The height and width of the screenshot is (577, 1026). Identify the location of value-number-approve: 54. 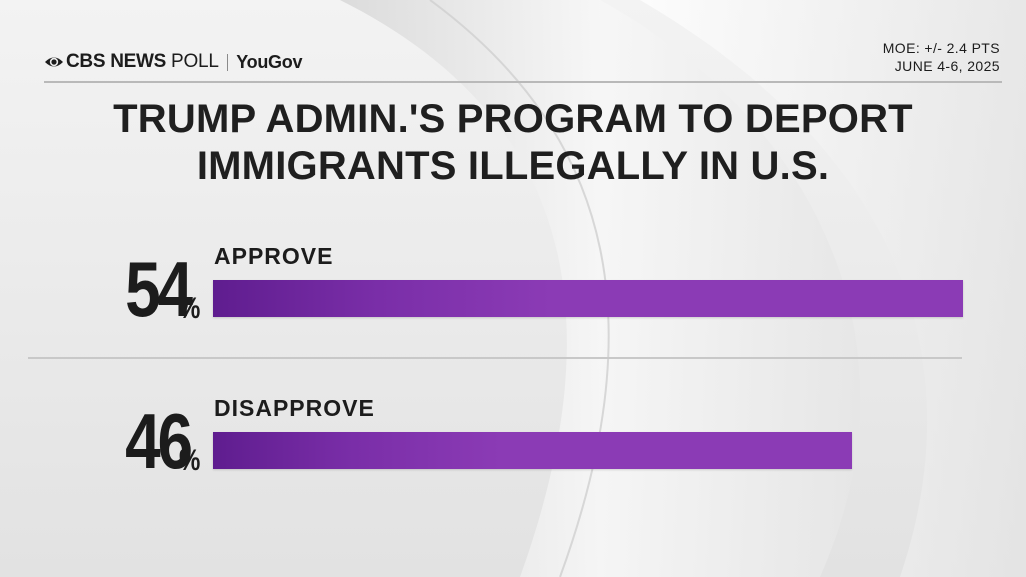
(158, 289).